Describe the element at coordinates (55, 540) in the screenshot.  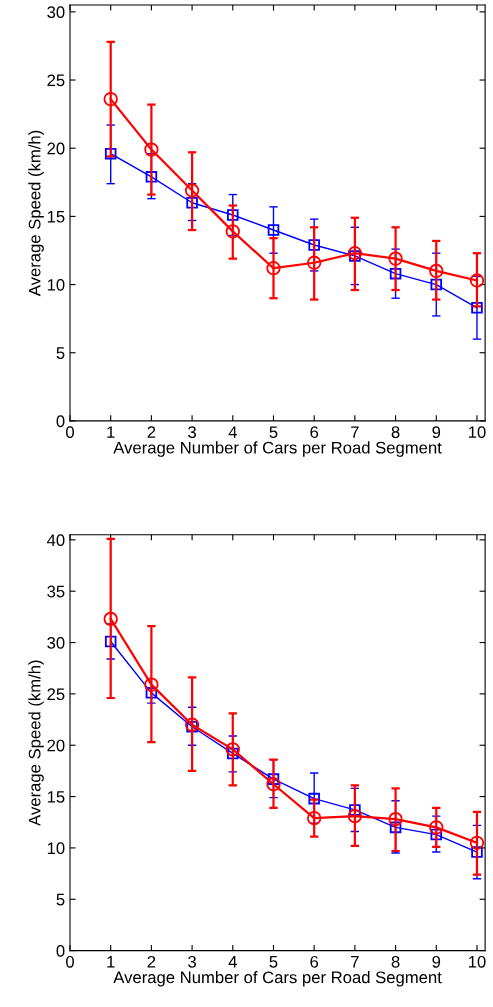
I see `y-tick-label: 40` at that location.